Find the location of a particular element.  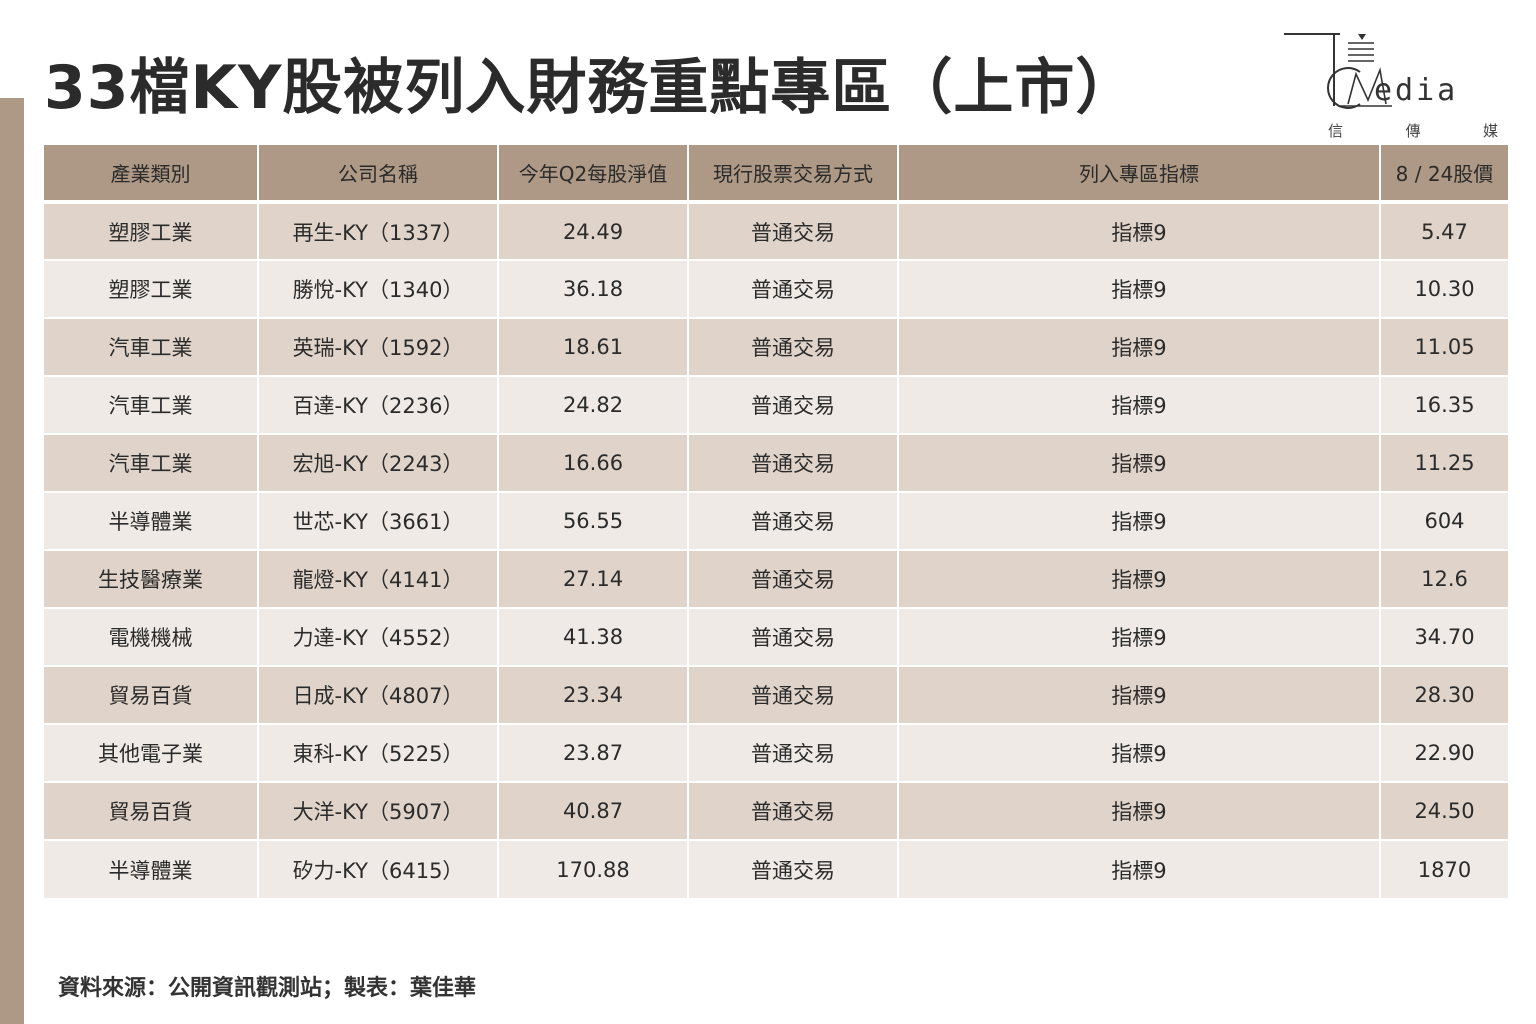

cell-price: 24.50 is located at coordinates (1444, 811).